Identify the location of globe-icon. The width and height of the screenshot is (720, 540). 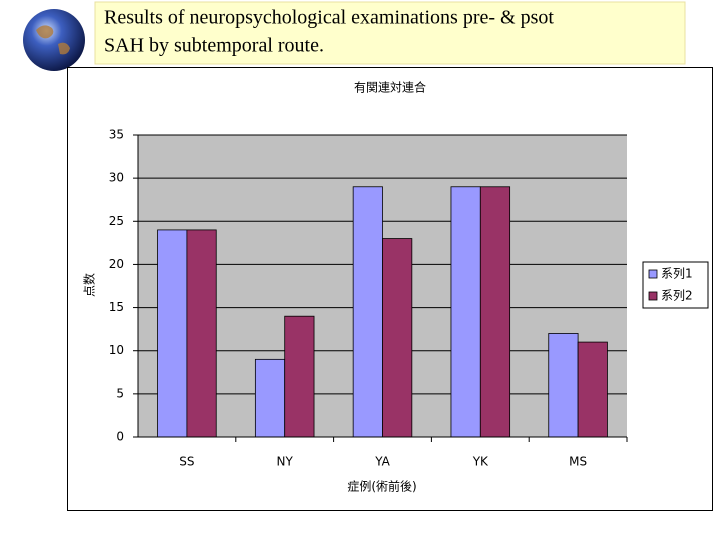
(54, 40).